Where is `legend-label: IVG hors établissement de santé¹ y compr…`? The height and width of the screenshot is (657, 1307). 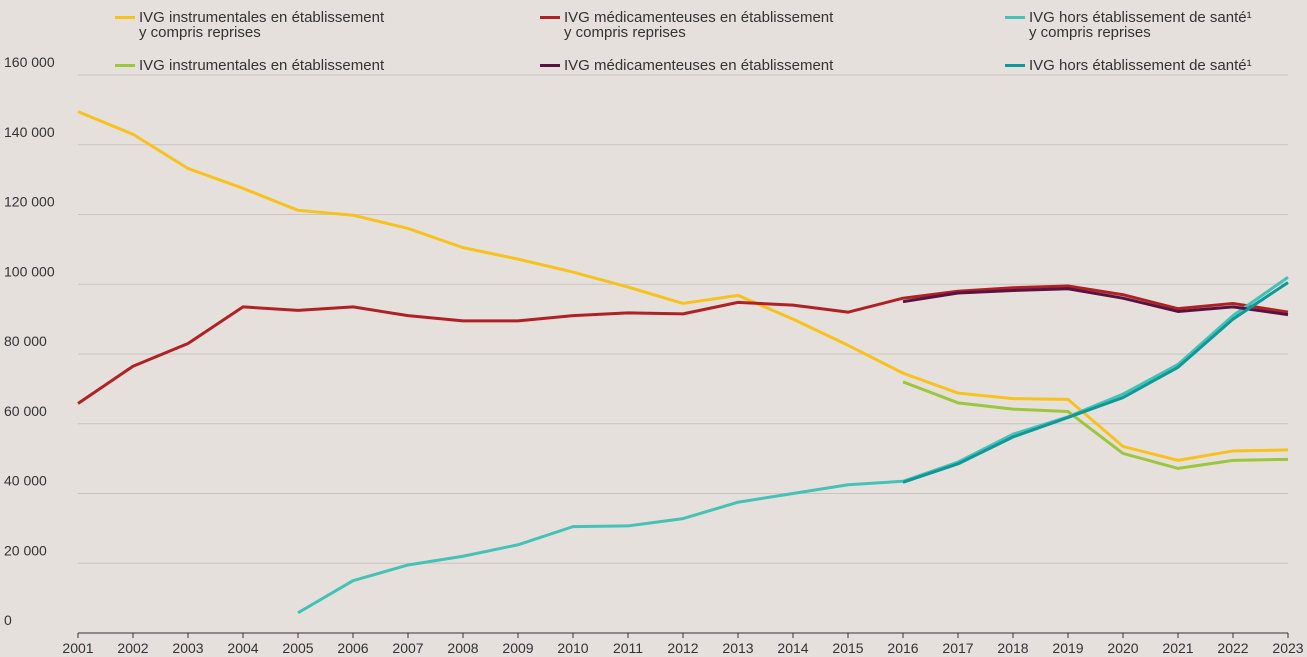 legend-label: IVG hors établissement de santé¹ y compr… is located at coordinates (1140, 25).